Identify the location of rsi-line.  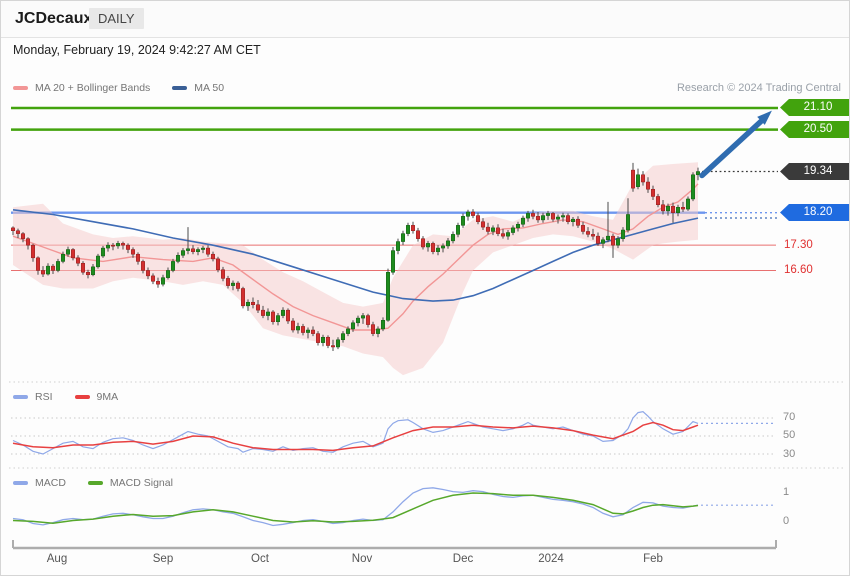
(355, 433).